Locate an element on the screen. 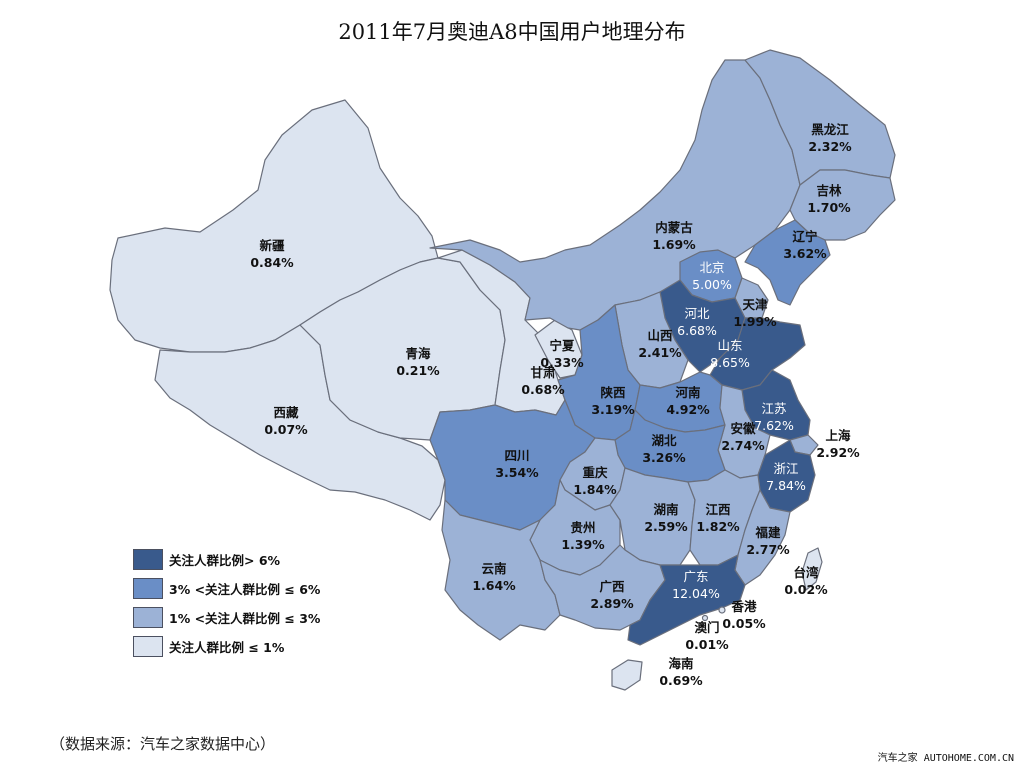 This screenshot has width=1024, height=768. legend-label: 1% <关注人群比例 ≤ 3% is located at coordinates (245, 618).